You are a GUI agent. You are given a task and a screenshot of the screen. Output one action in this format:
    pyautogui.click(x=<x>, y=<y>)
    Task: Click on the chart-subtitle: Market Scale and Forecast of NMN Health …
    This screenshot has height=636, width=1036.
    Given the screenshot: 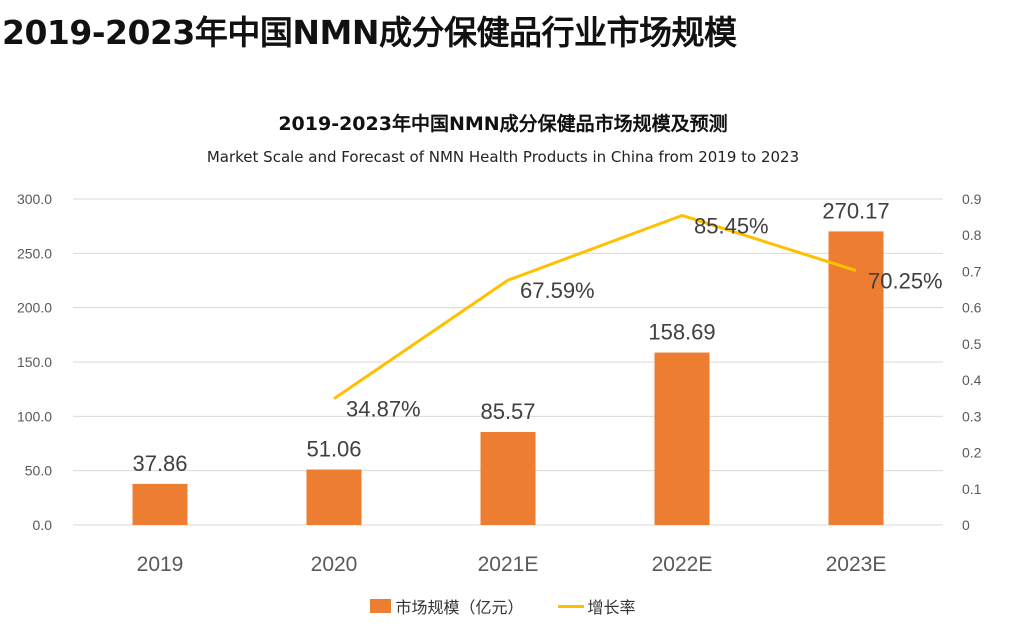 What is the action you would take?
    pyautogui.click(x=503, y=157)
    